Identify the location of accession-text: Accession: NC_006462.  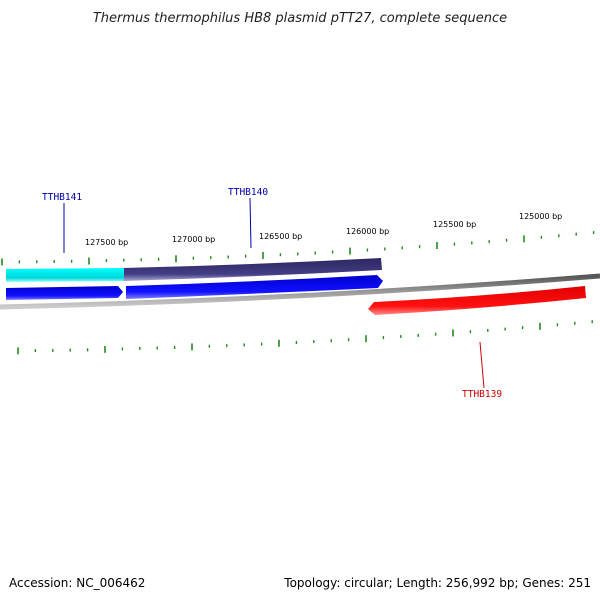
(77, 583).